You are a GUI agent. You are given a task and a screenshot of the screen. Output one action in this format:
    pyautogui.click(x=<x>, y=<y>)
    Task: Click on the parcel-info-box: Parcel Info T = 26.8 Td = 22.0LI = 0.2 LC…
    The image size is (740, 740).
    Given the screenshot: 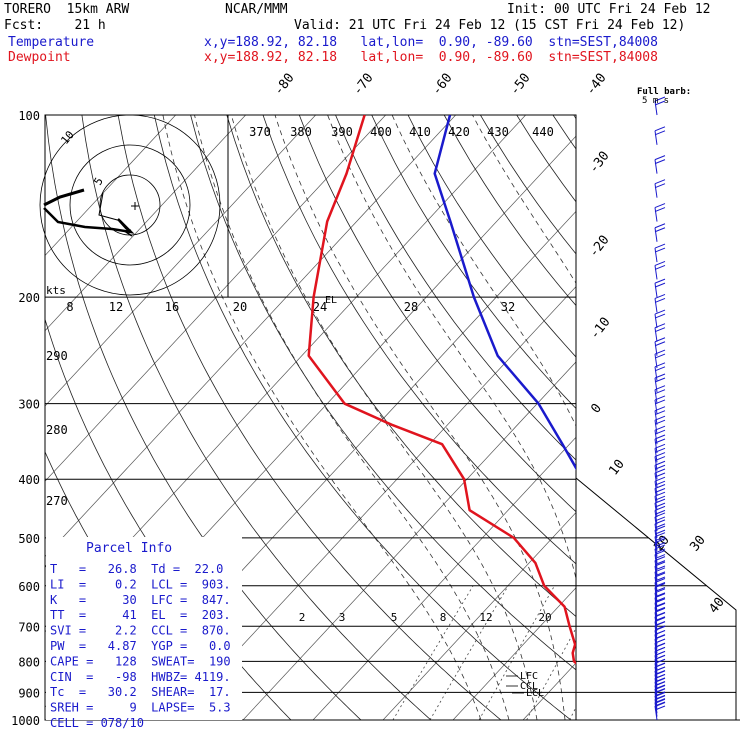 What is the action you would take?
    pyautogui.click(x=144, y=633)
    